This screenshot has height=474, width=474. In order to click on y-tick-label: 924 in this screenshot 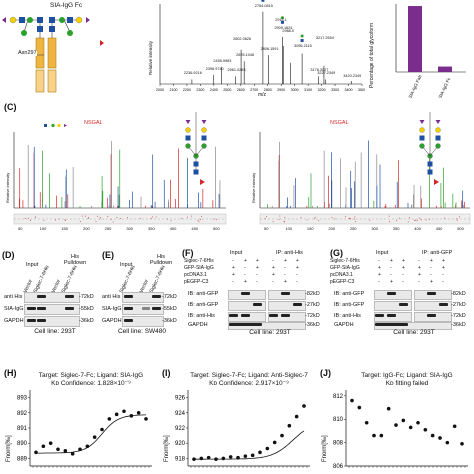, I will do `click(180, 414)`.